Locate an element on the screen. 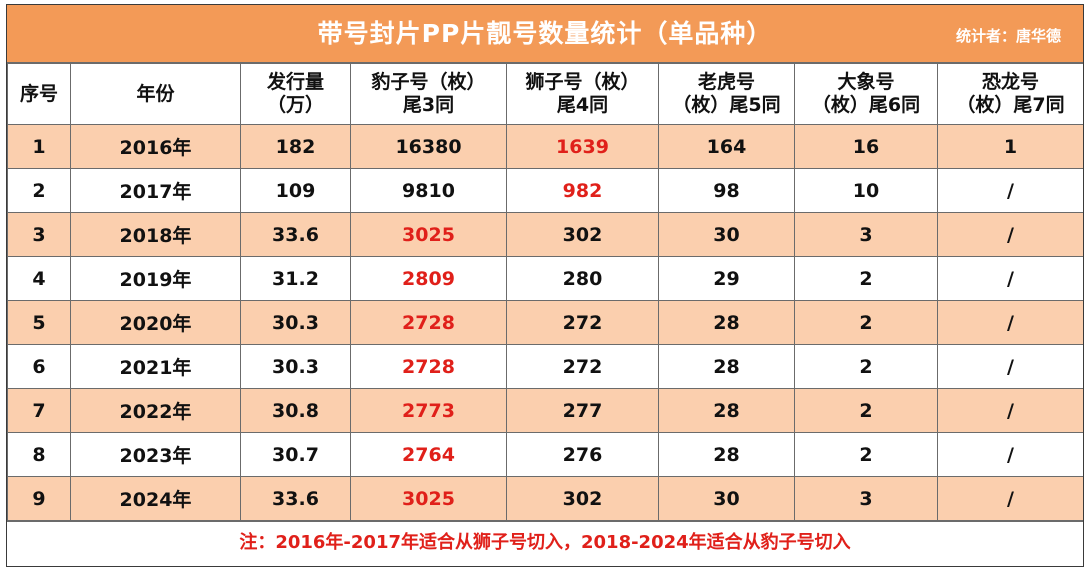 The height and width of the screenshot is (571, 1090). table-row: 7 2022年 30.8 2773 277 28 2 / is located at coordinates (545, 410).